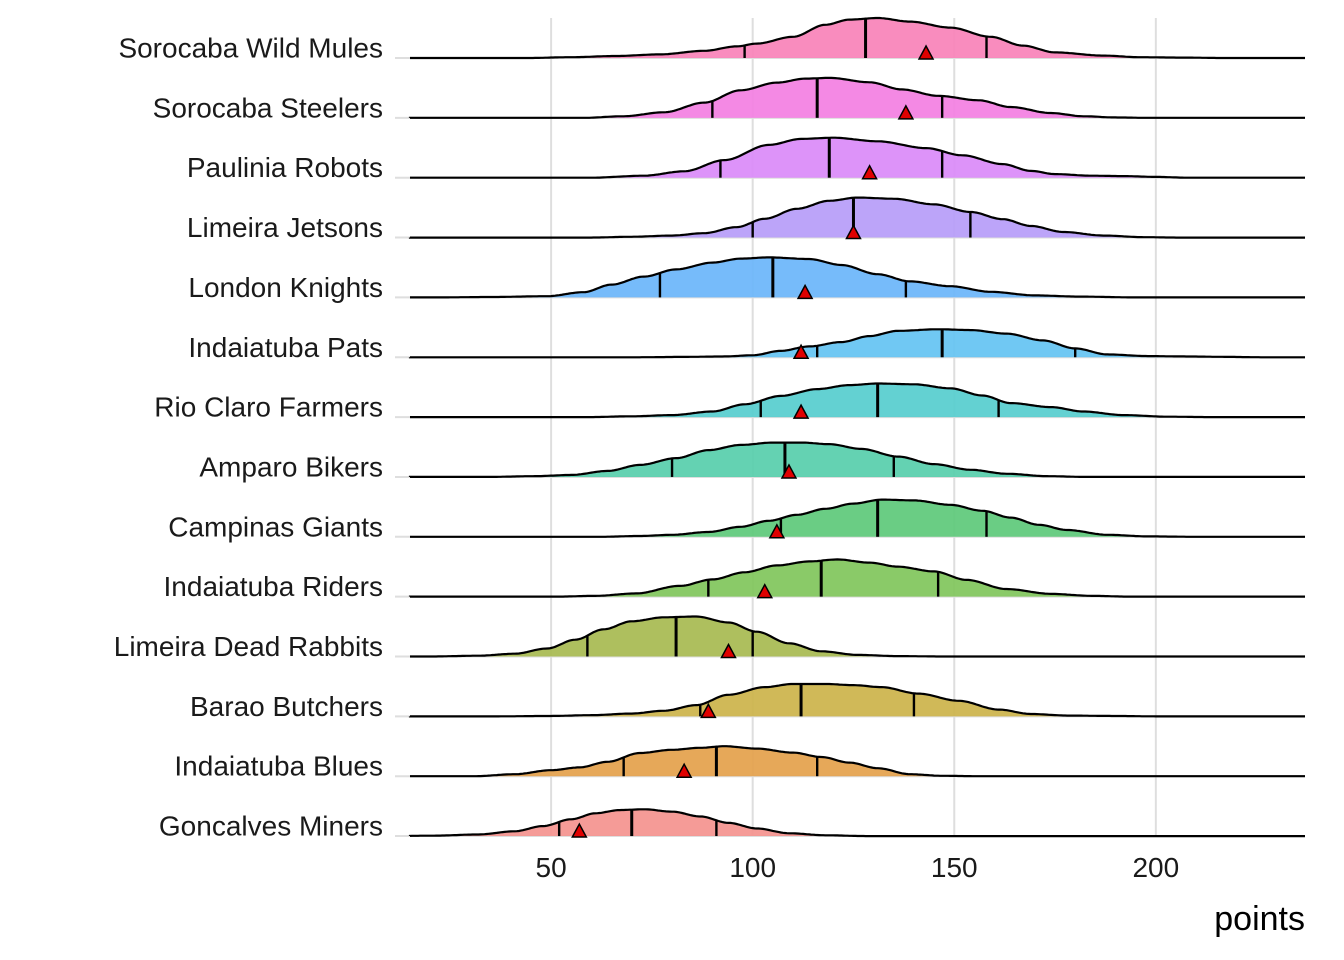 This screenshot has height=960, width=1344. Describe the element at coordinates (890, 157) in the screenshot. I see `ridge-fill-paulinia-robots` at that location.